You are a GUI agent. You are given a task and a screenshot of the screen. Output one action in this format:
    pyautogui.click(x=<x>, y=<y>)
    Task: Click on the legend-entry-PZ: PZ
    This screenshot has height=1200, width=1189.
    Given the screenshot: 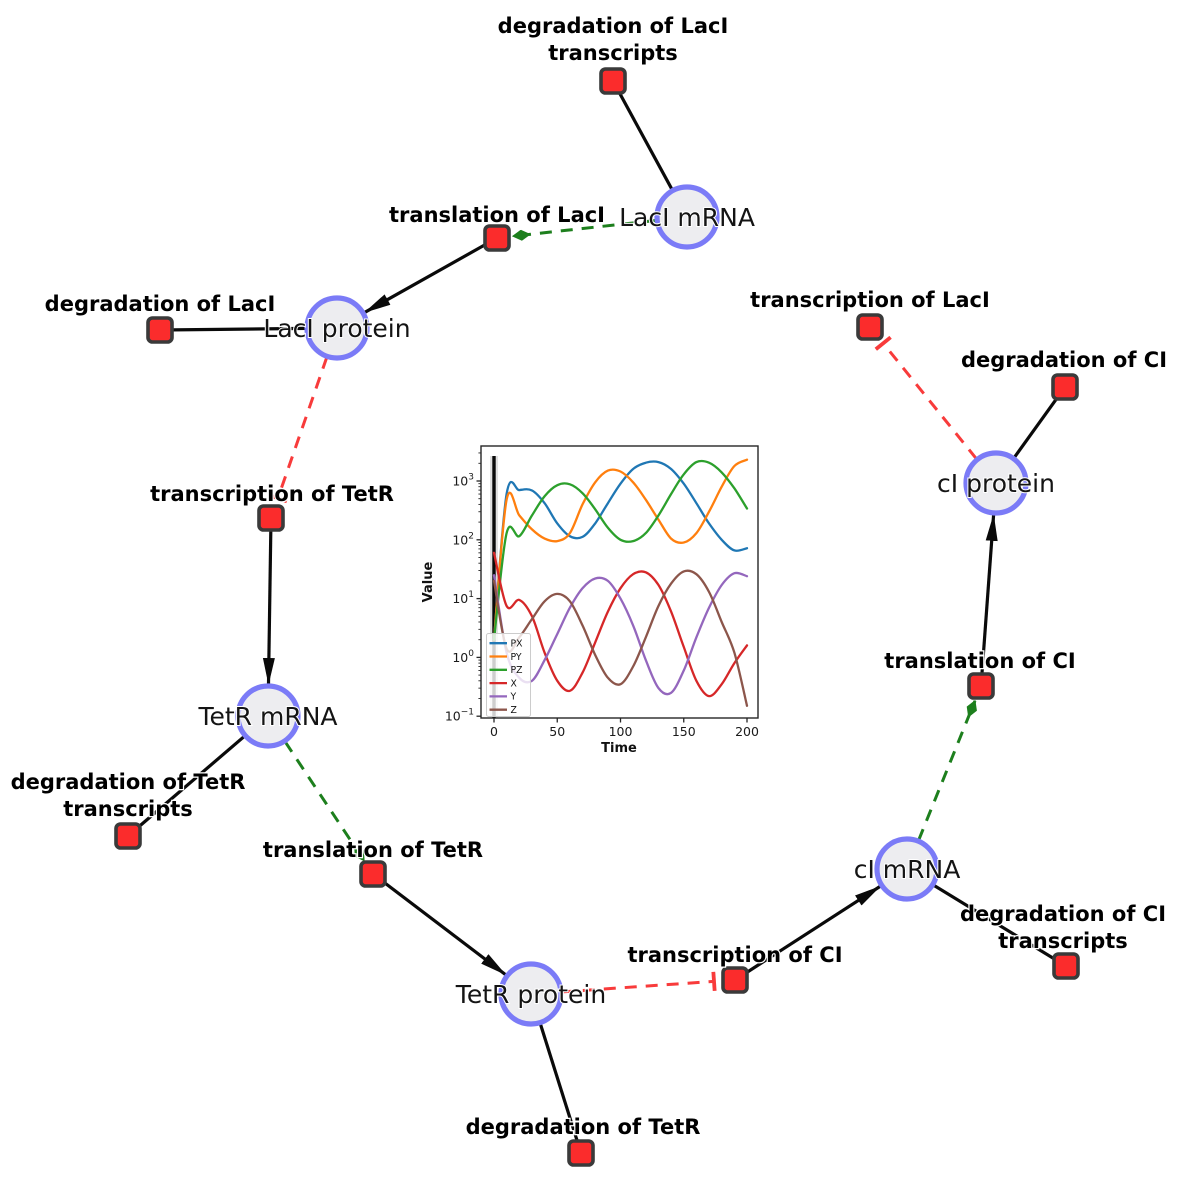 What is the action you would take?
    pyautogui.click(x=517, y=670)
    